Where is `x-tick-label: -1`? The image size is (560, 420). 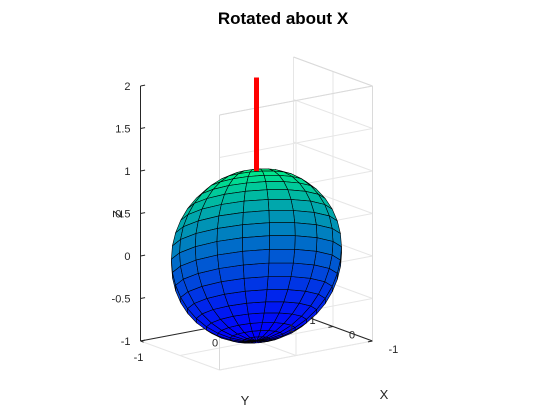 x-tick-label: -1 is located at coordinates (394, 350).